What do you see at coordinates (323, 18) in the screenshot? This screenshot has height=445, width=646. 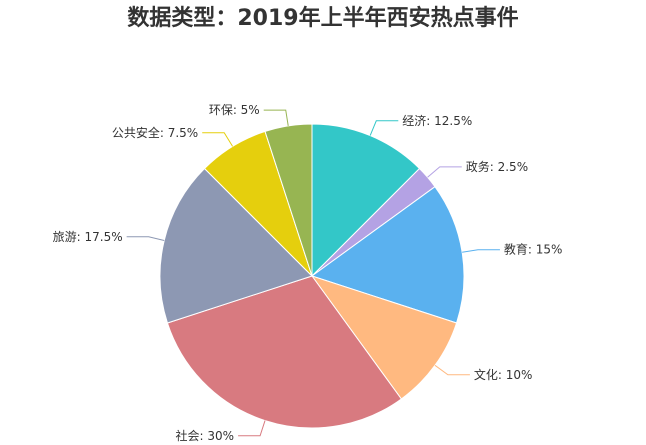 I see `chart-title: 数据类型：2019年上半年西安热点事件` at bounding box center [323, 18].